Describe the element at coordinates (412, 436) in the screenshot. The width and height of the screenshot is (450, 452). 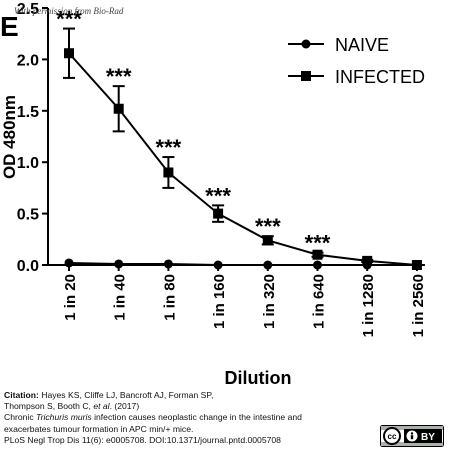
I see `cc-by-badge: cc BY` at that location.